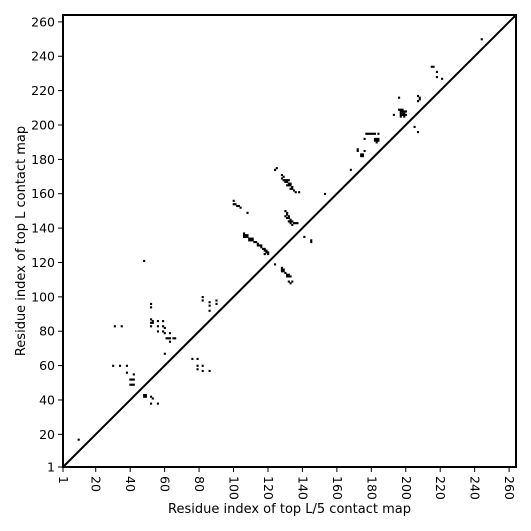 Image resolution: width=531 pixels, height=531 pixels. Describe the element at coordinates (475, 488) in the screenshot. I see `x-tick-label: 240` at that location.